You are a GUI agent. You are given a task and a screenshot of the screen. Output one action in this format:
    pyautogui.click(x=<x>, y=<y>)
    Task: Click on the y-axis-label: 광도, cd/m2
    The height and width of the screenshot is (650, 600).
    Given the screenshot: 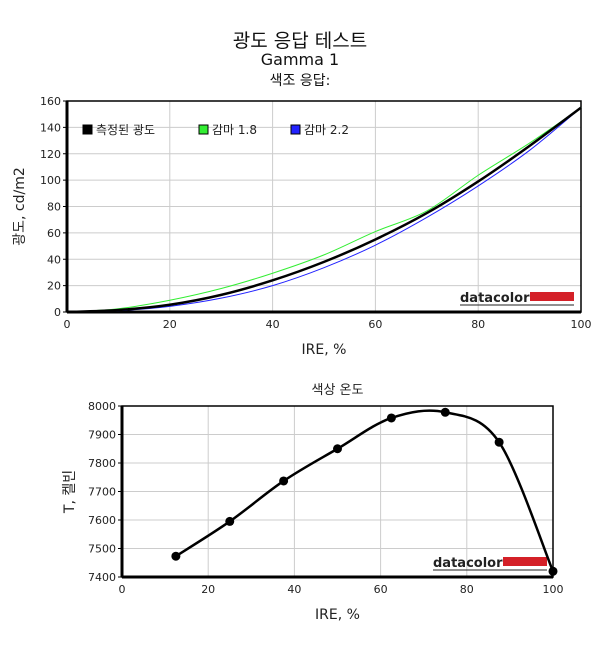 What is the action you would take?
    pyautogui.click(x=20, y=206)
    